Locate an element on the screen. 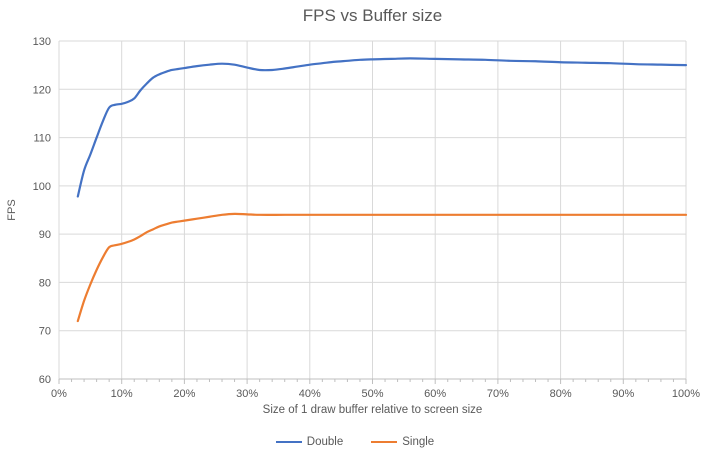 The image size is (710, 466). x-tick-label: 30% is located at coordinates (247, 394).